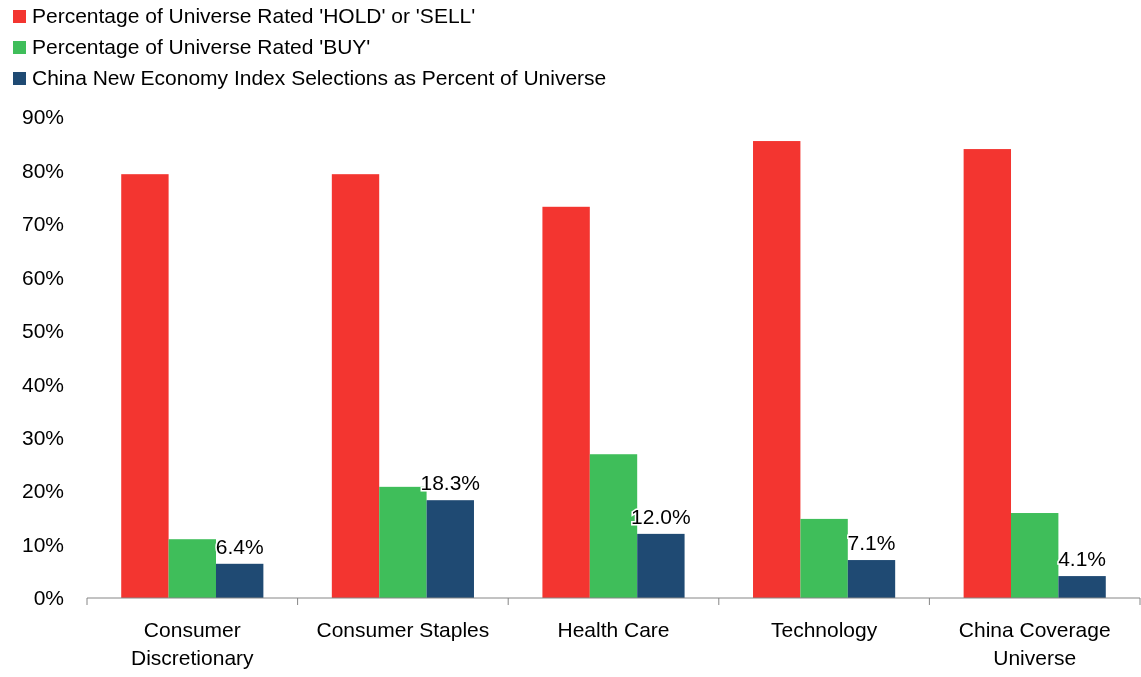 This screenshot has height=677, width=1141. What do you see at coordinates (193, 643) in the screenshot?
I see `x-tick-label: Consumer Discretionary` at bounding box center [193, 643].